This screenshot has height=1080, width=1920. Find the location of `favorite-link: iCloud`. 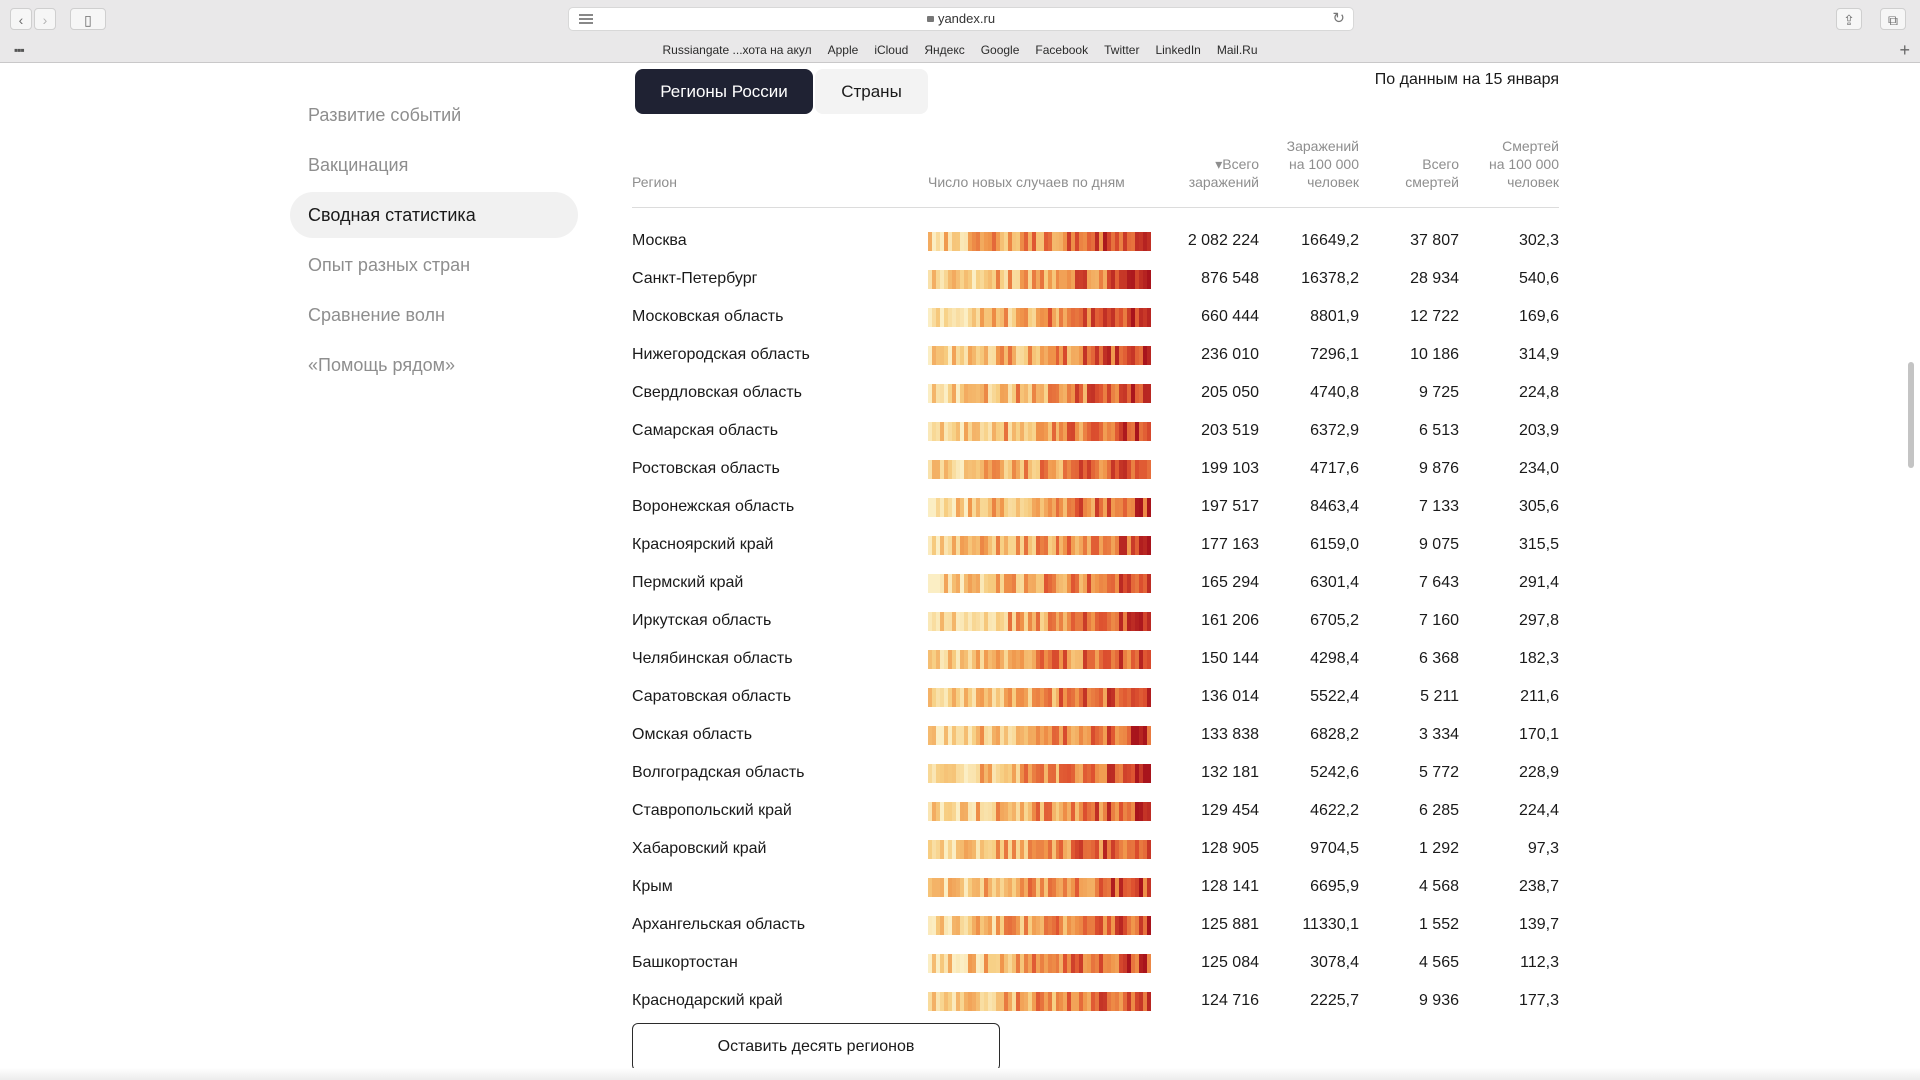

favorite-link: iCloud is located at coordinates (891, 50).